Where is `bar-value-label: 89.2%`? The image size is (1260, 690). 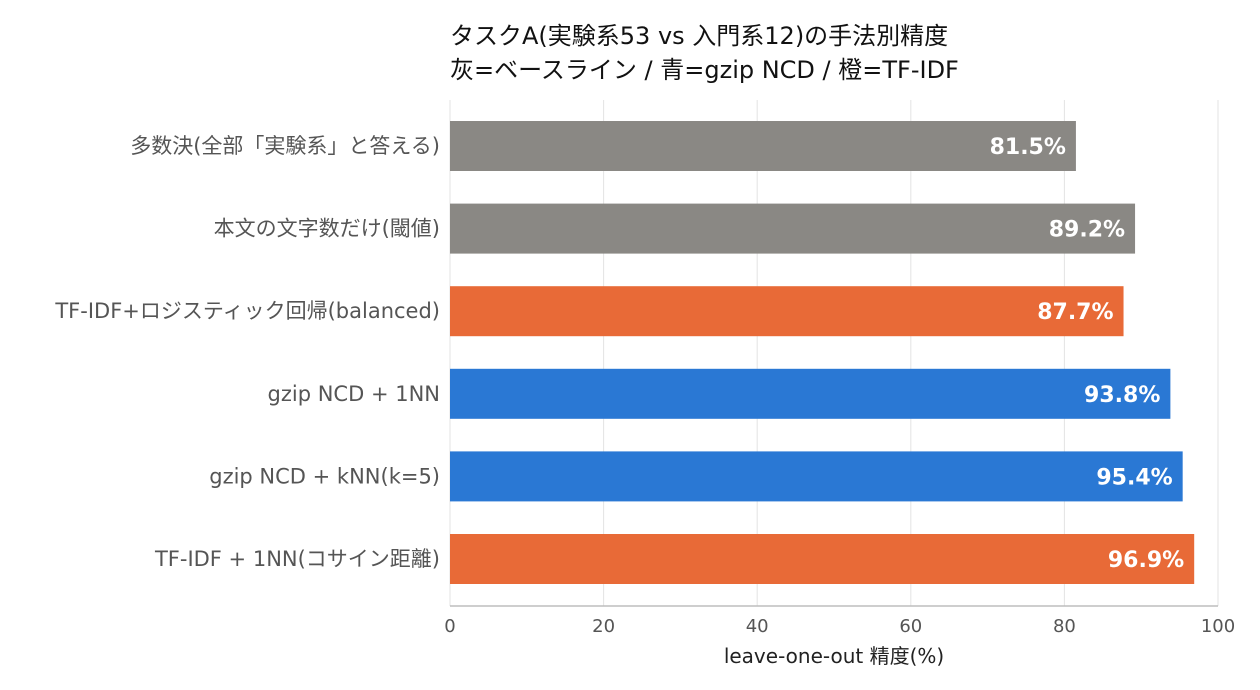
bar-value-label: 89.2% is located at coordinates (1087, 230).